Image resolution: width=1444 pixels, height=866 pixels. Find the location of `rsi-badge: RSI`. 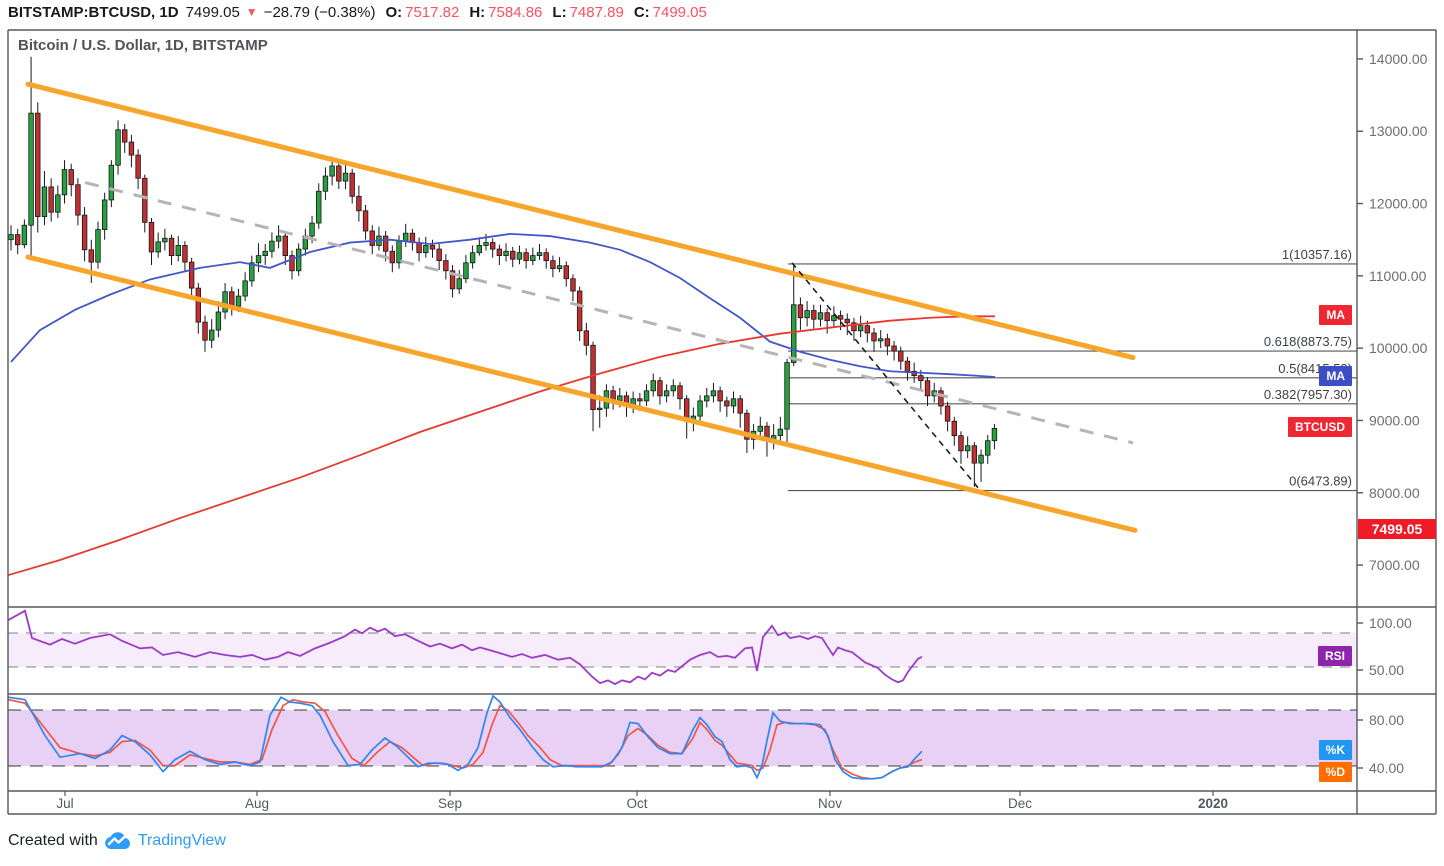

rsi-badge: RSI is located at coordinates (1334, 655).